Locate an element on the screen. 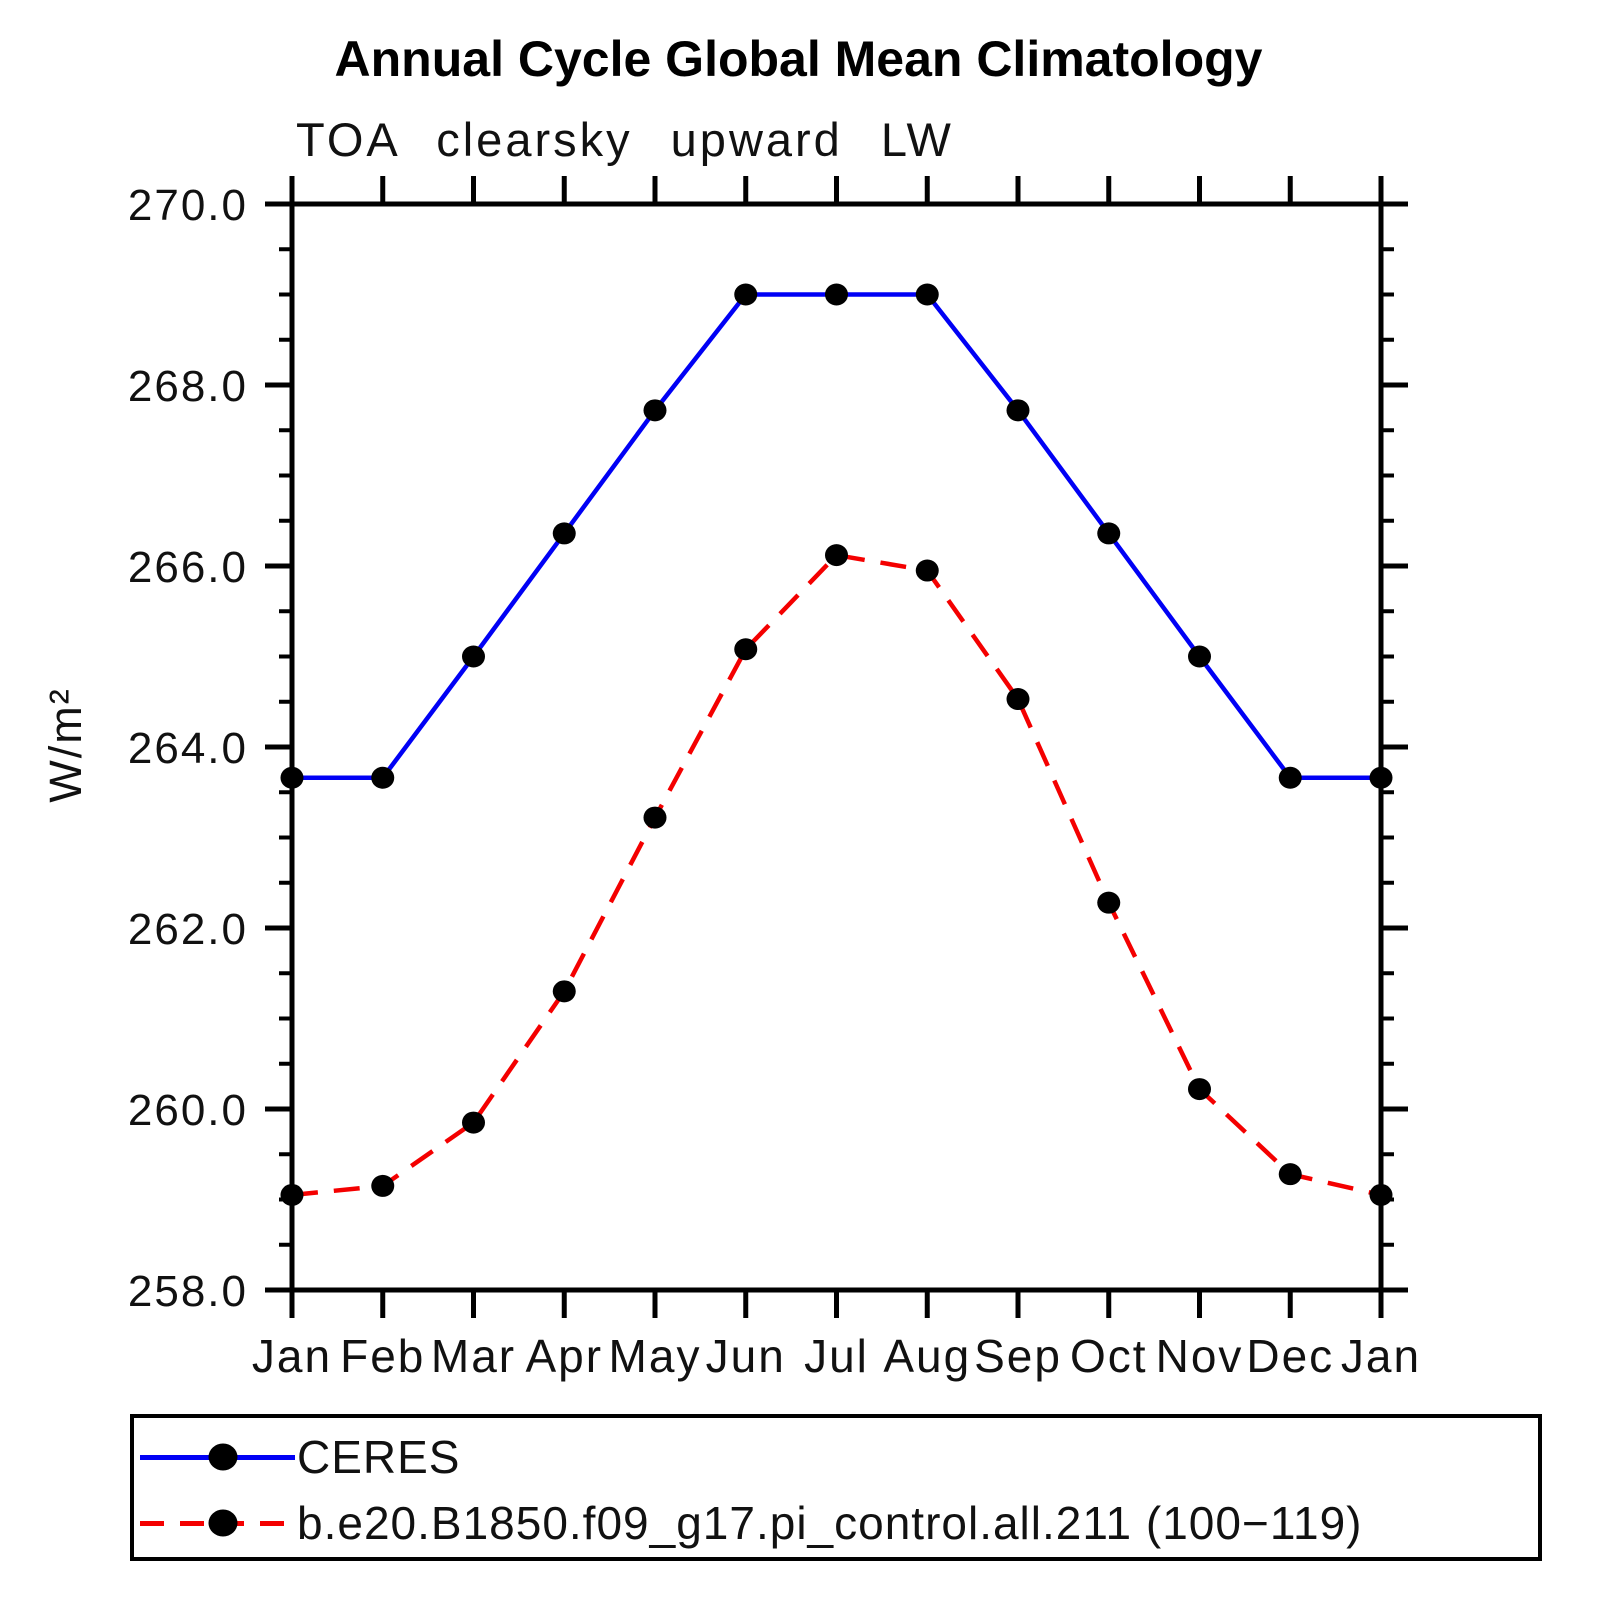 The image size is (1597, 1597). x-tick-label-nov: Nov is located at coordinates (1200, 1356).